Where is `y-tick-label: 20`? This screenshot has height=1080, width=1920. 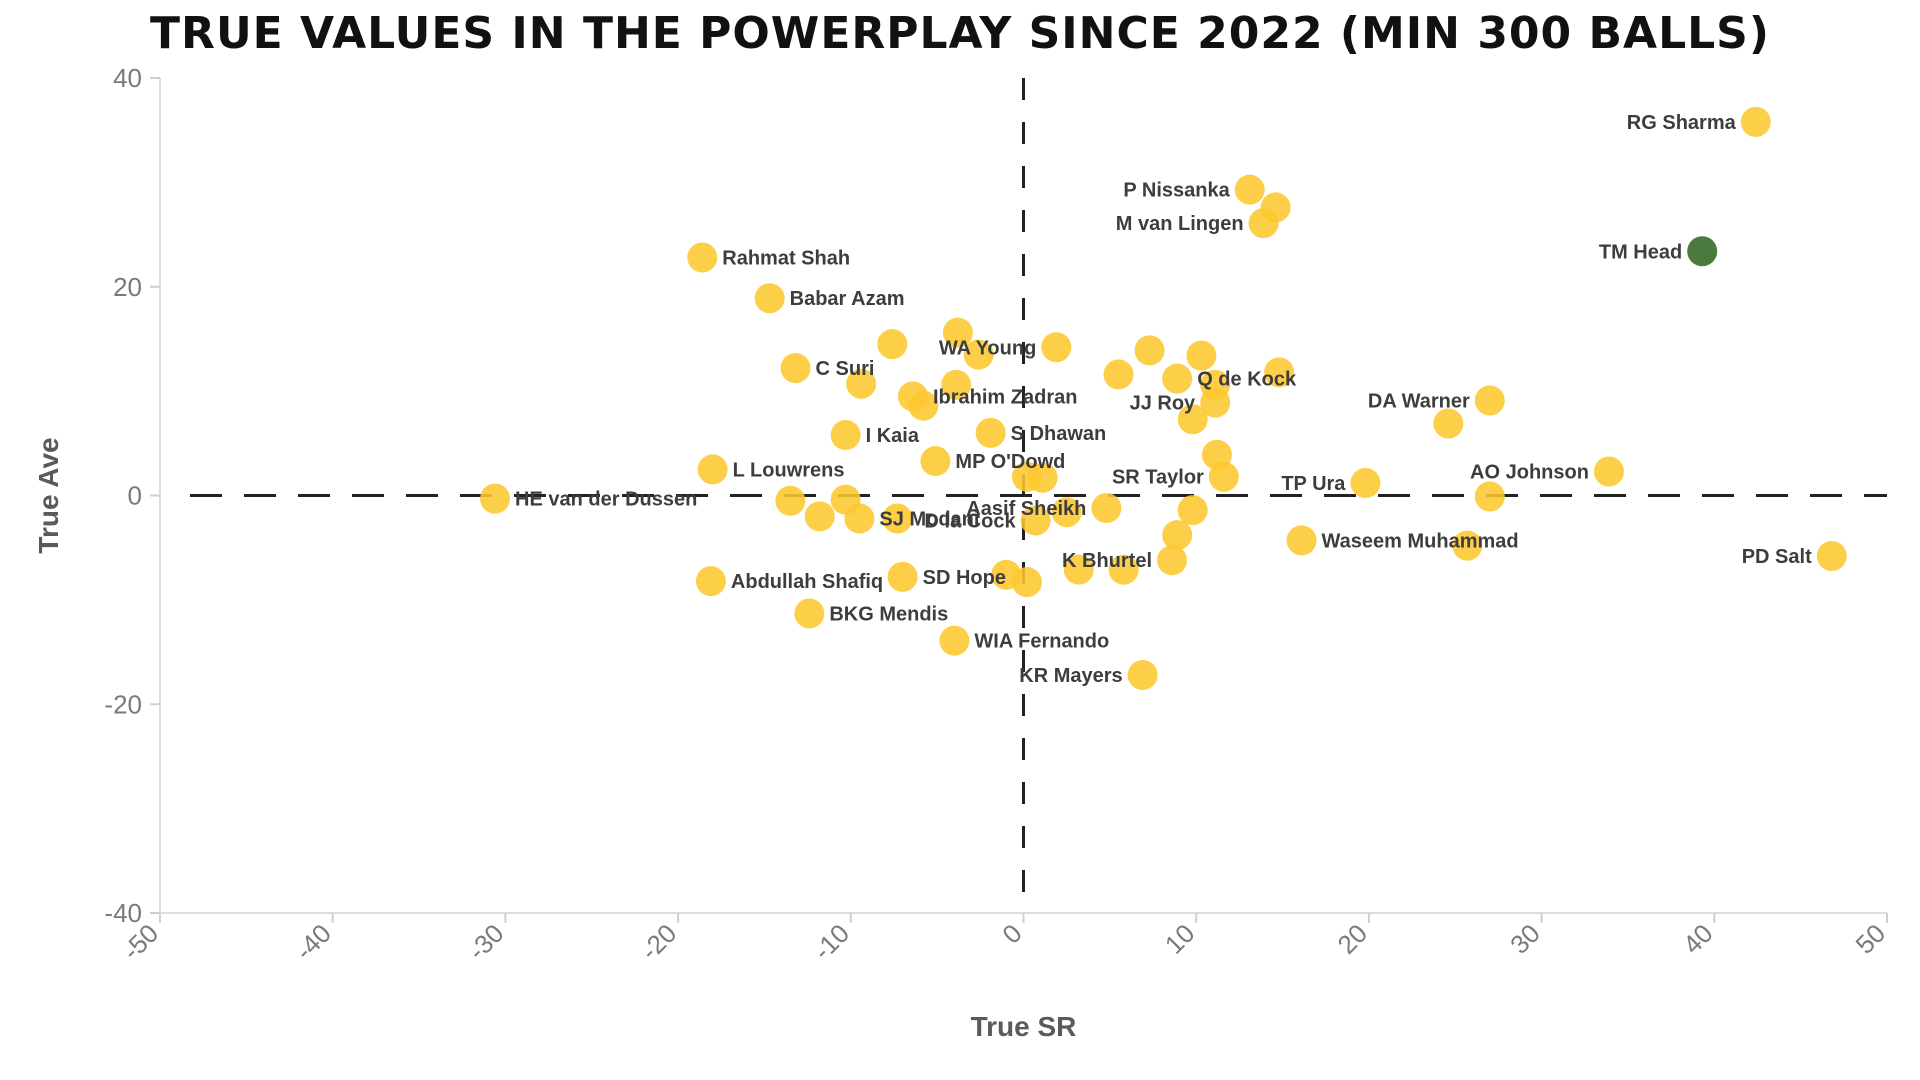 y-tick-label: 20 is located at coordinates (127, 287).